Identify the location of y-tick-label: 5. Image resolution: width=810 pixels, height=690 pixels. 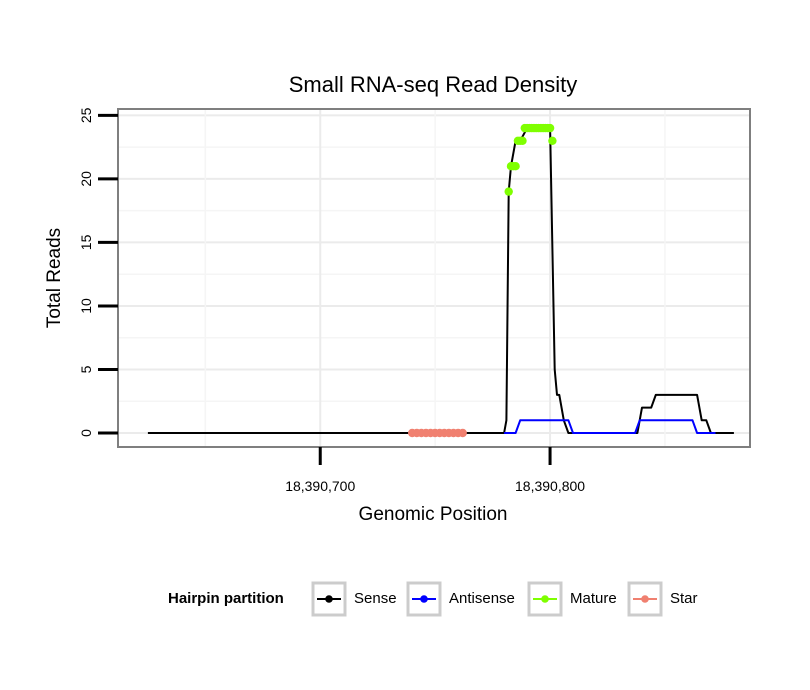
(86, 369).